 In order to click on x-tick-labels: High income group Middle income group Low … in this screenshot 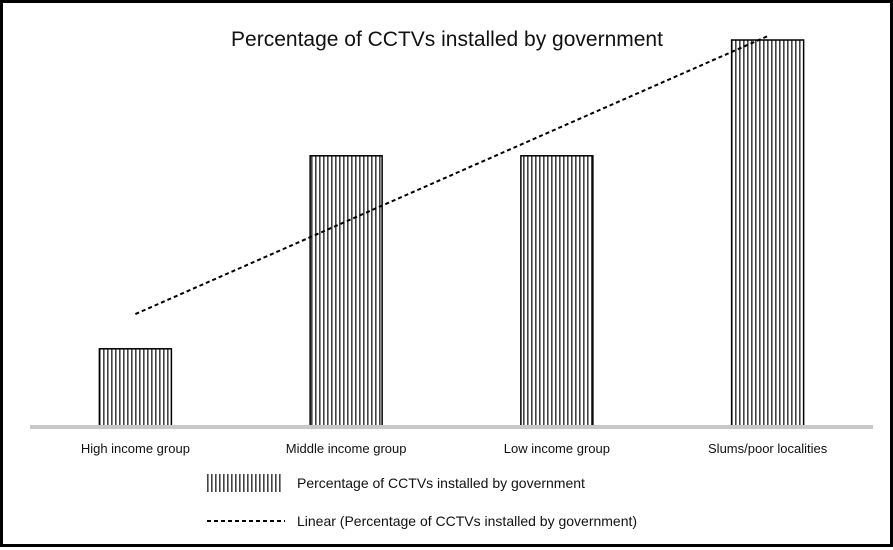, I will do `click(454, 448)`.